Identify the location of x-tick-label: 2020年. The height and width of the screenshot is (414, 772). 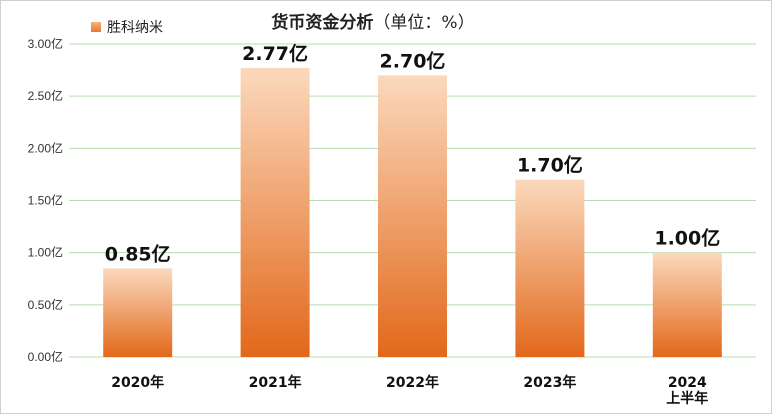
(137, 382).